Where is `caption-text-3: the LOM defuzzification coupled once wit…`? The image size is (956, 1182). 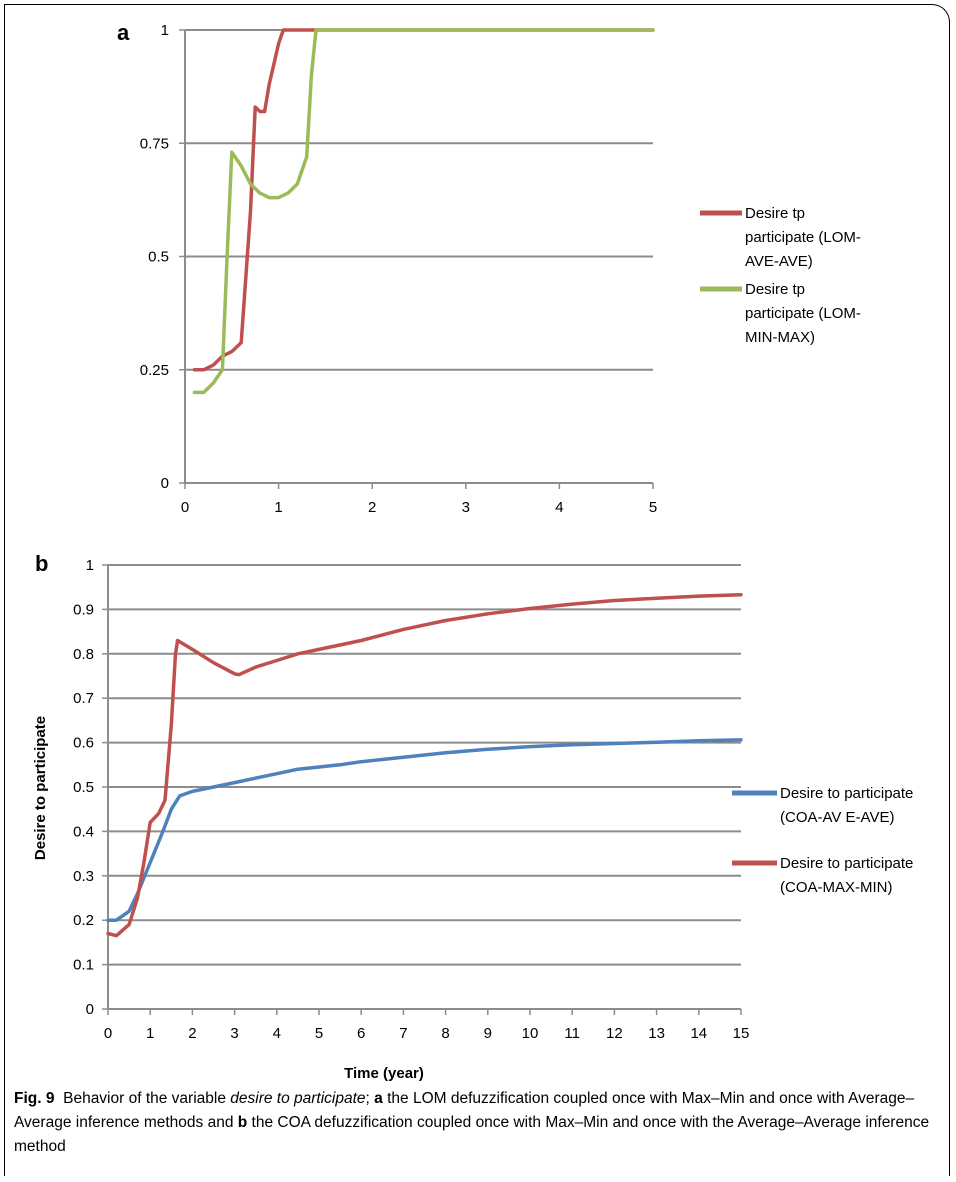 caption-text-3: the LOM defuzzification coupled once wit… is located at coordinates (464, 1110).